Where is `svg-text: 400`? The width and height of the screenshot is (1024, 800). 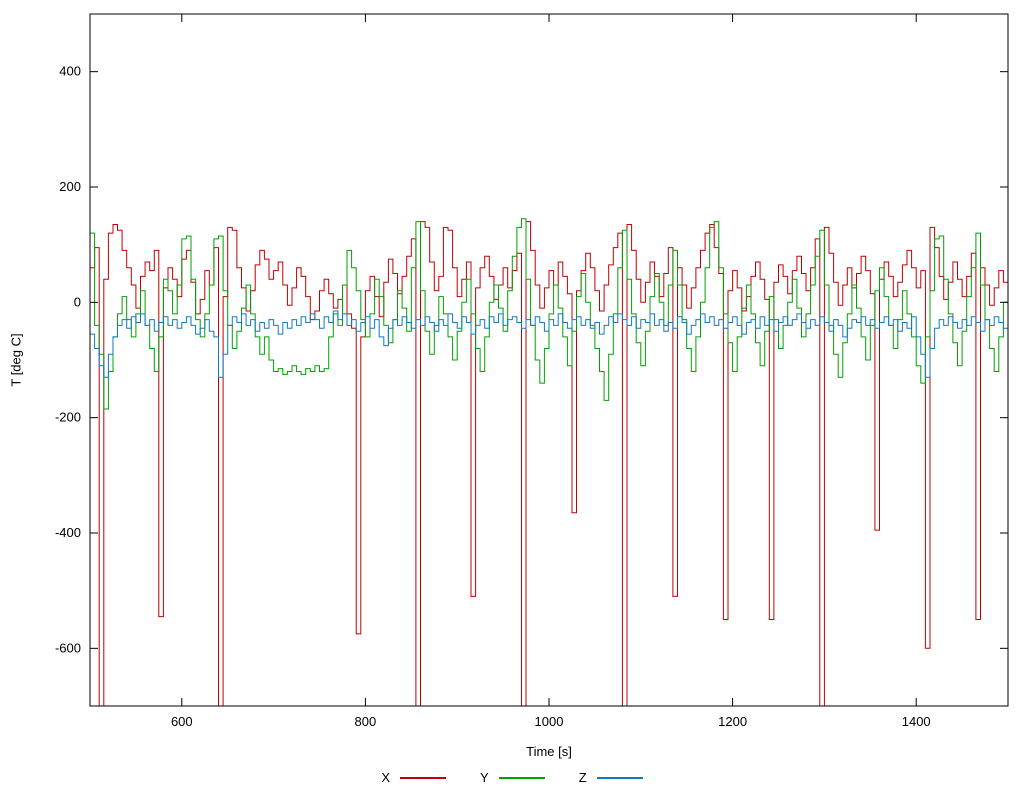
svg-text: 400 is located at coordinates (70, 71).